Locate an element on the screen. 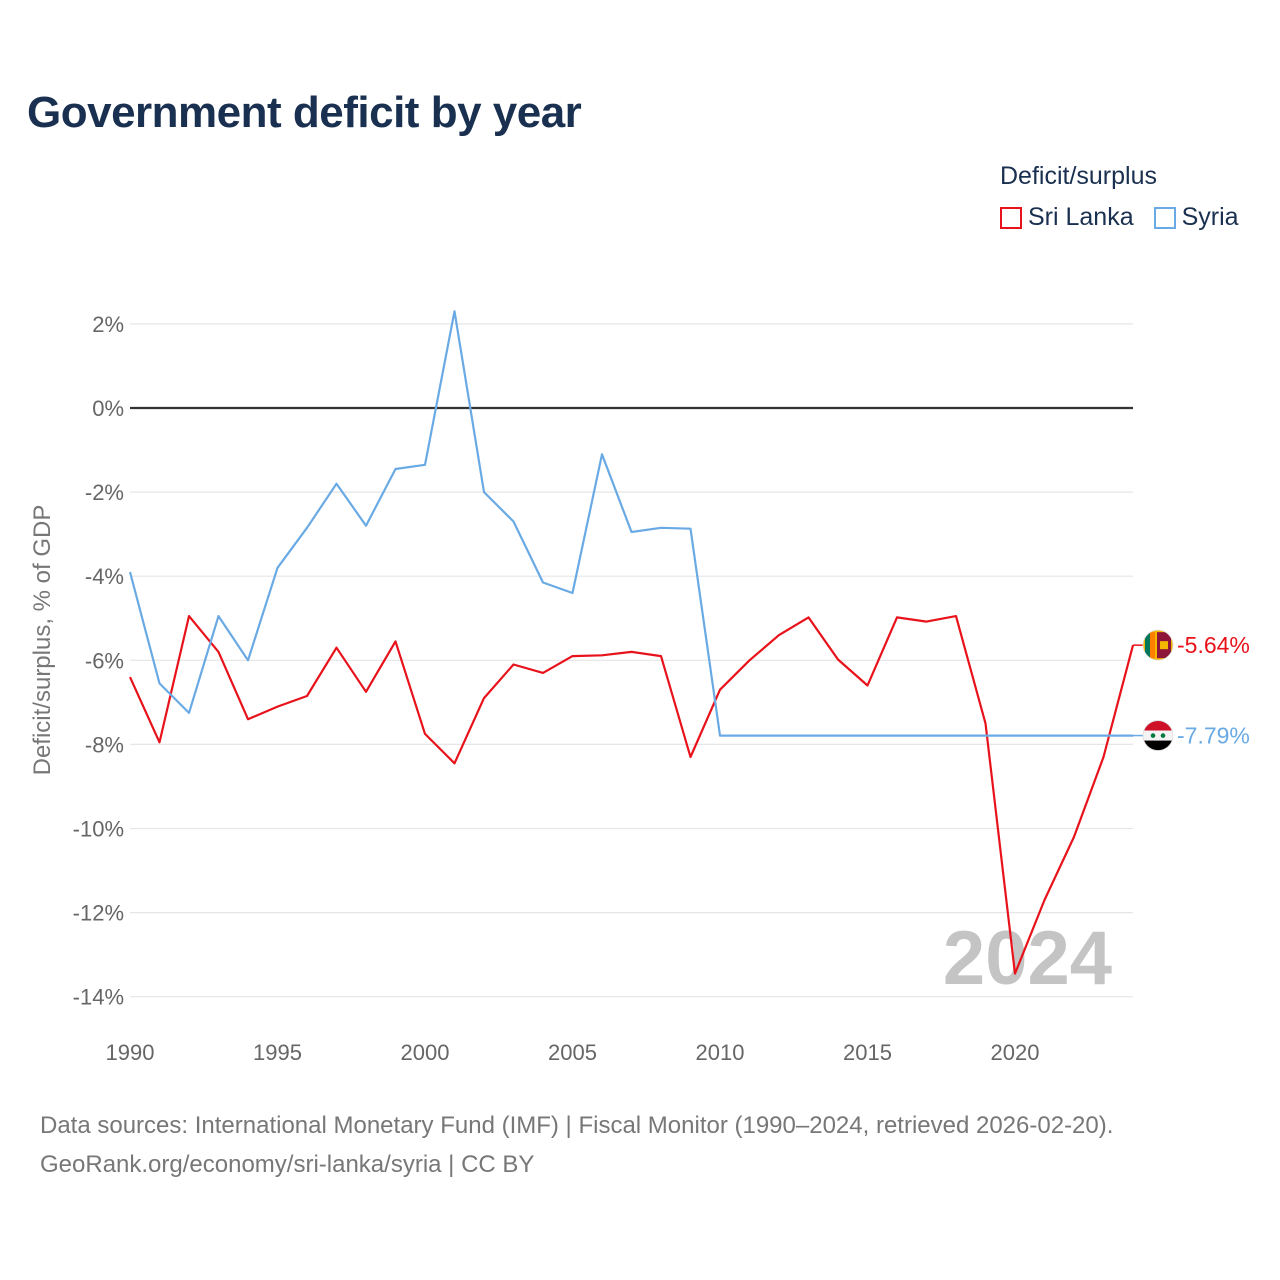 The width and height of the screenshot is (1280, 1280). legend: Deficit/surplus Sri Lanka Syria is located at coordinates (1119, 197).